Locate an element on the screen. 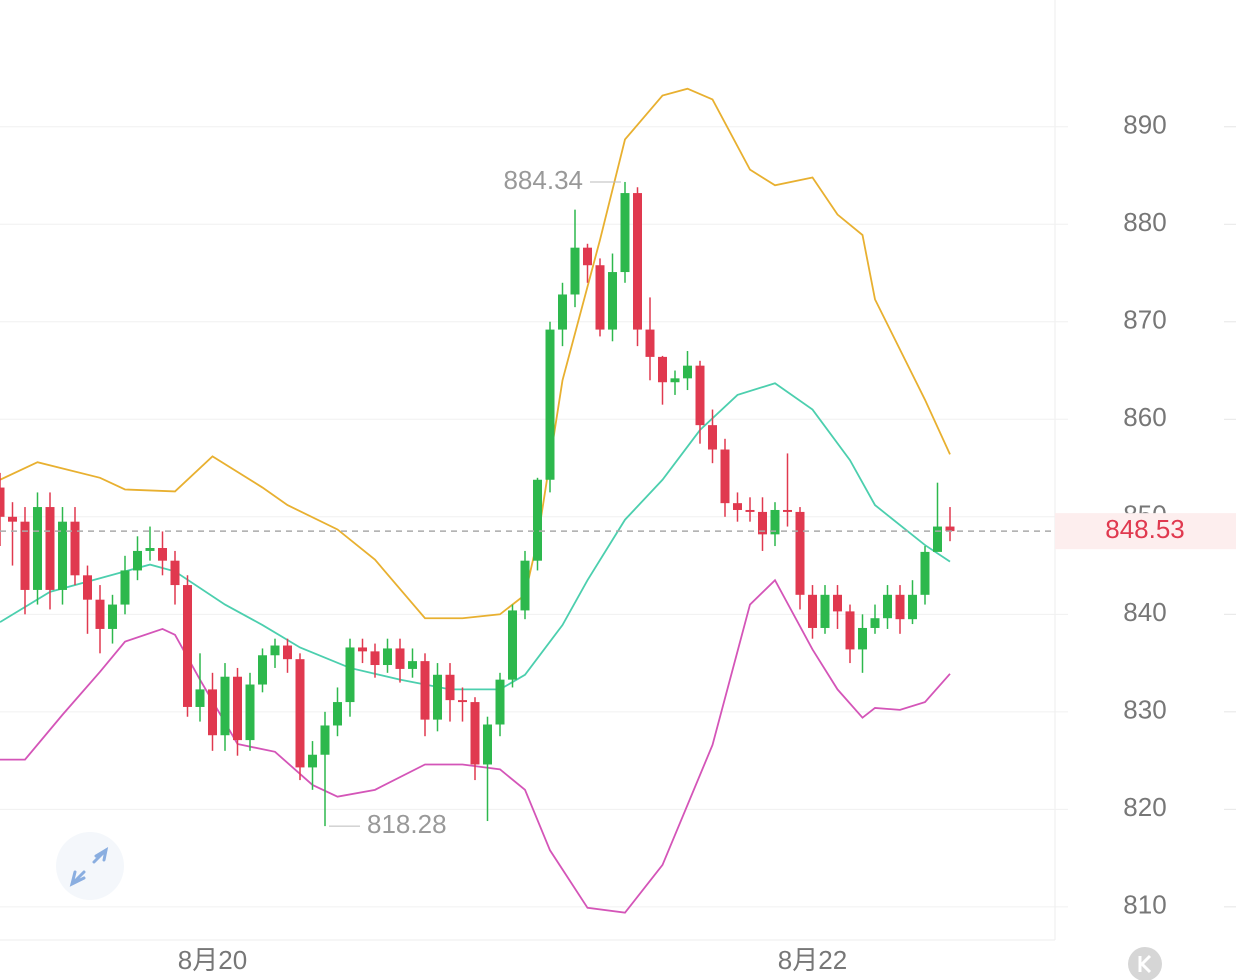  y-tick-label: 860 is located at coordinates (1144, 417).